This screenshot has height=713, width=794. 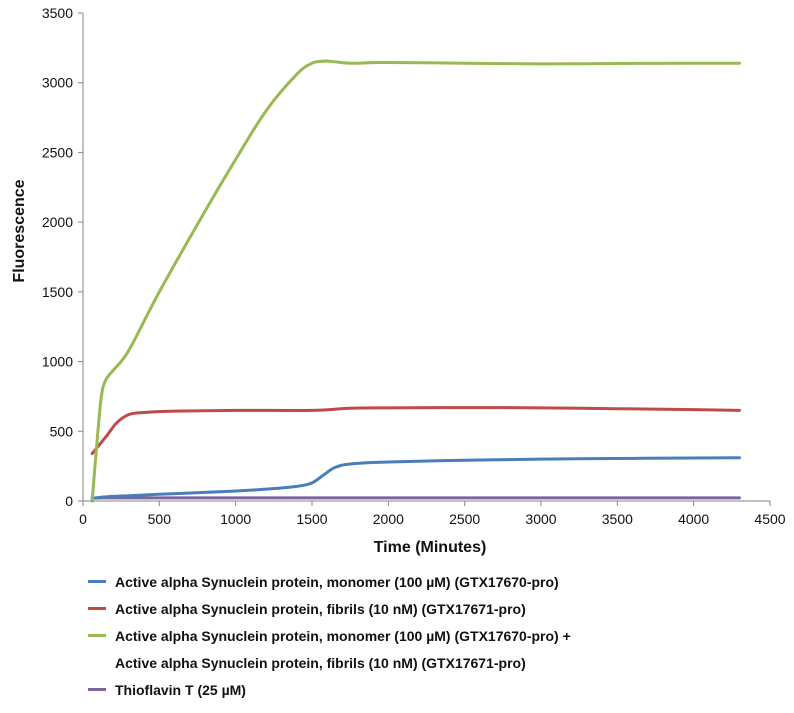 What do you see at coordinates (62, 431) in the screenshot?
I see `y-tick-label: 500` at bounding box center [62, 431].